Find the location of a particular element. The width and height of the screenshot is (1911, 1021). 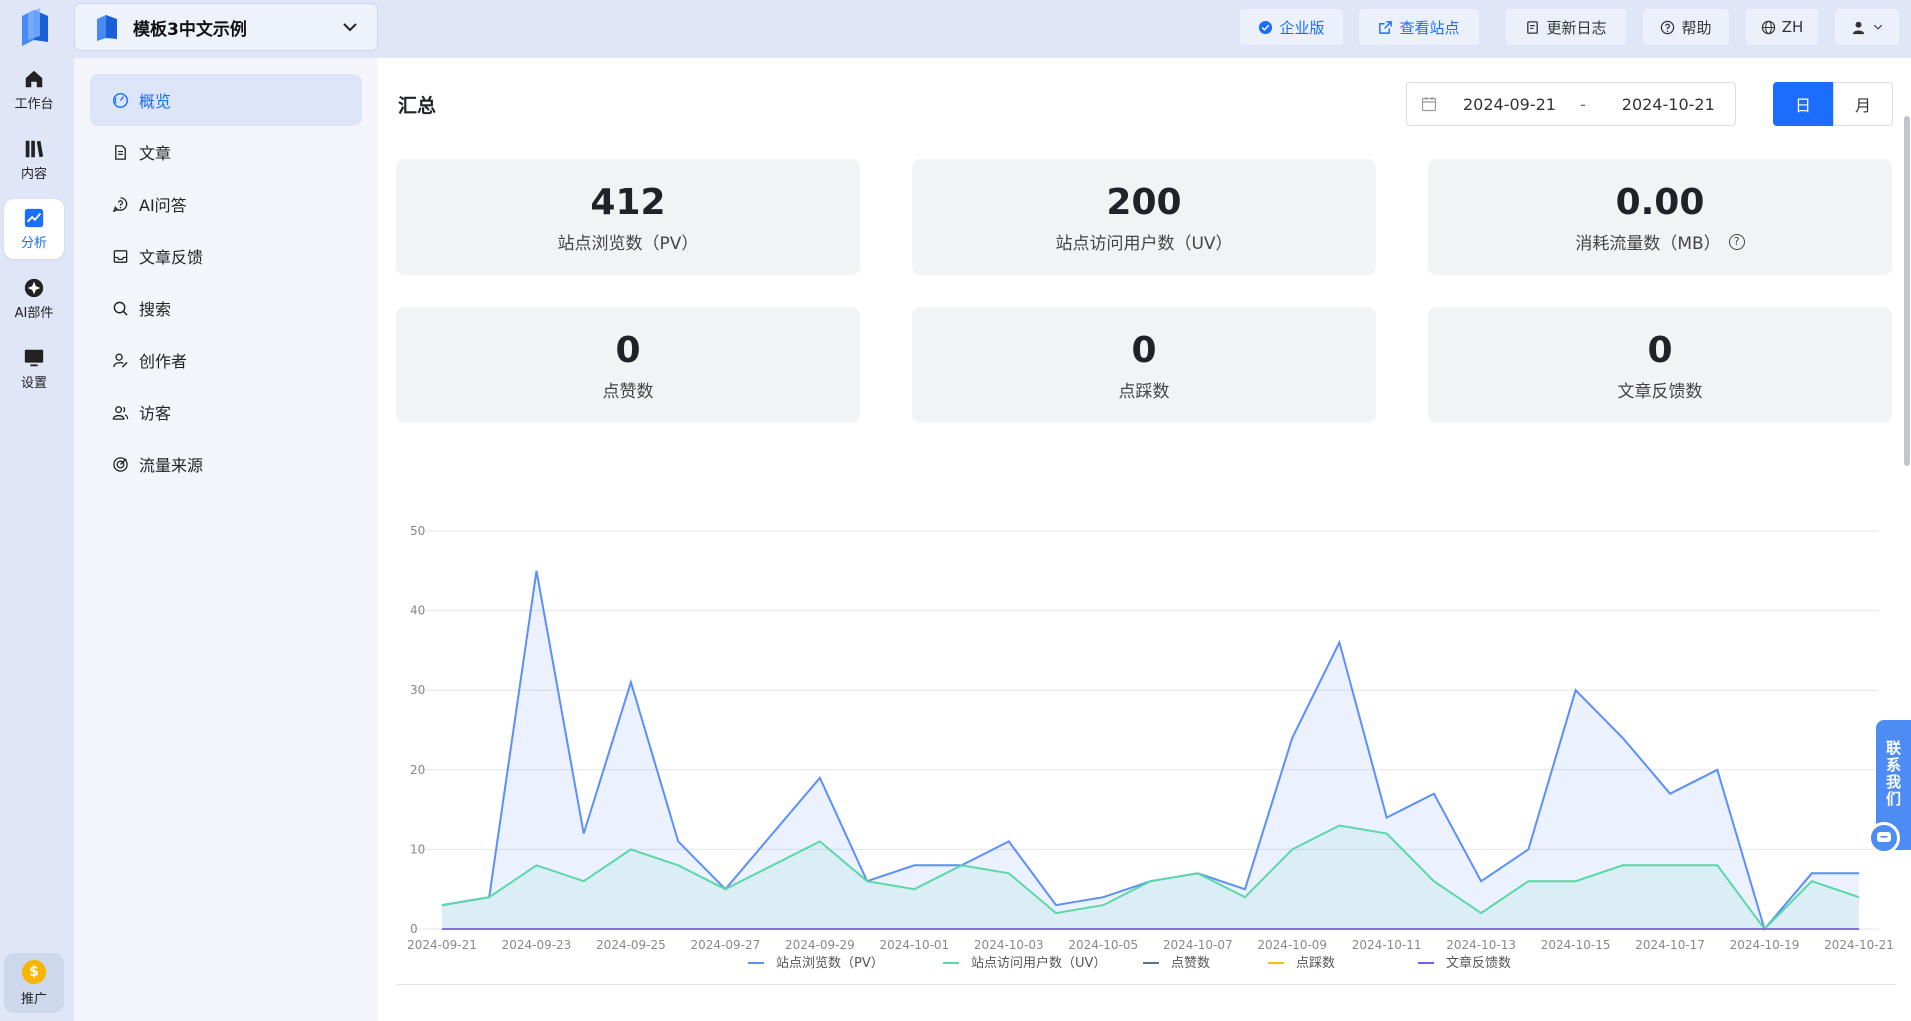

external-link-icon is located at coordinates (1386, 27).